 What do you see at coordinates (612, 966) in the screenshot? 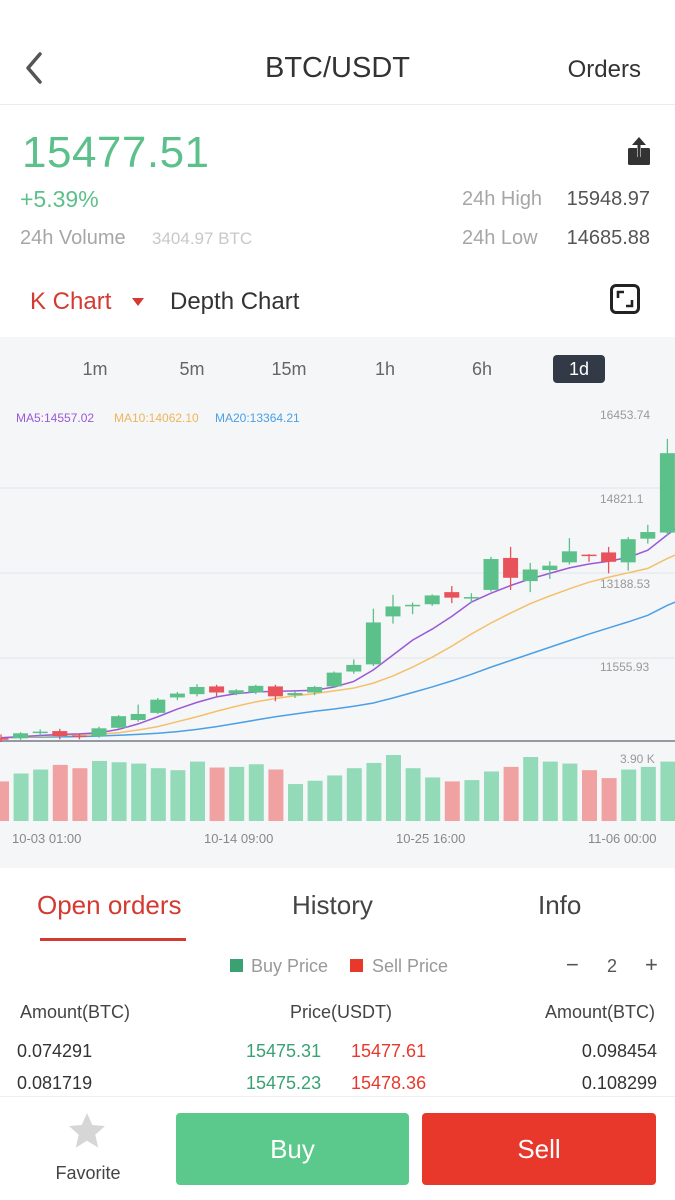
I see `precision-value: 2` at bounding box center [612, 966].